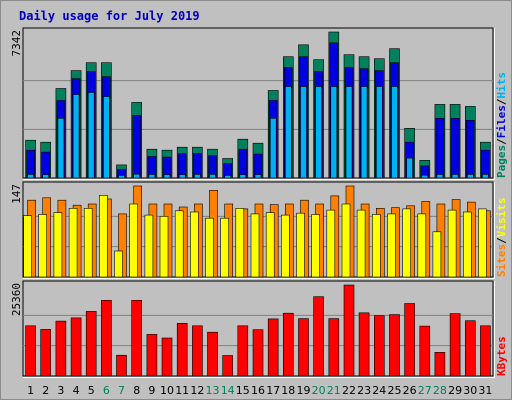 The width and height of the screenshot is (512, 400). I want to click on x-tick-label-day-26: 26, so click(410, 390).